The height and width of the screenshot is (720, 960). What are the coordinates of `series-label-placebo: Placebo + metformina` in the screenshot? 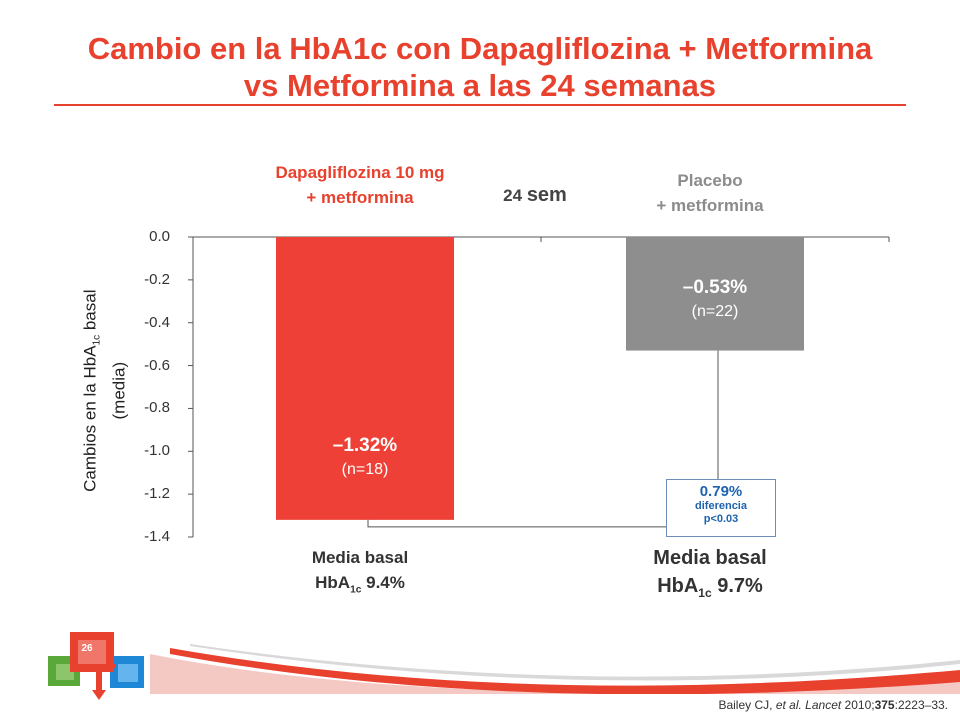 It's located at (710, 193).